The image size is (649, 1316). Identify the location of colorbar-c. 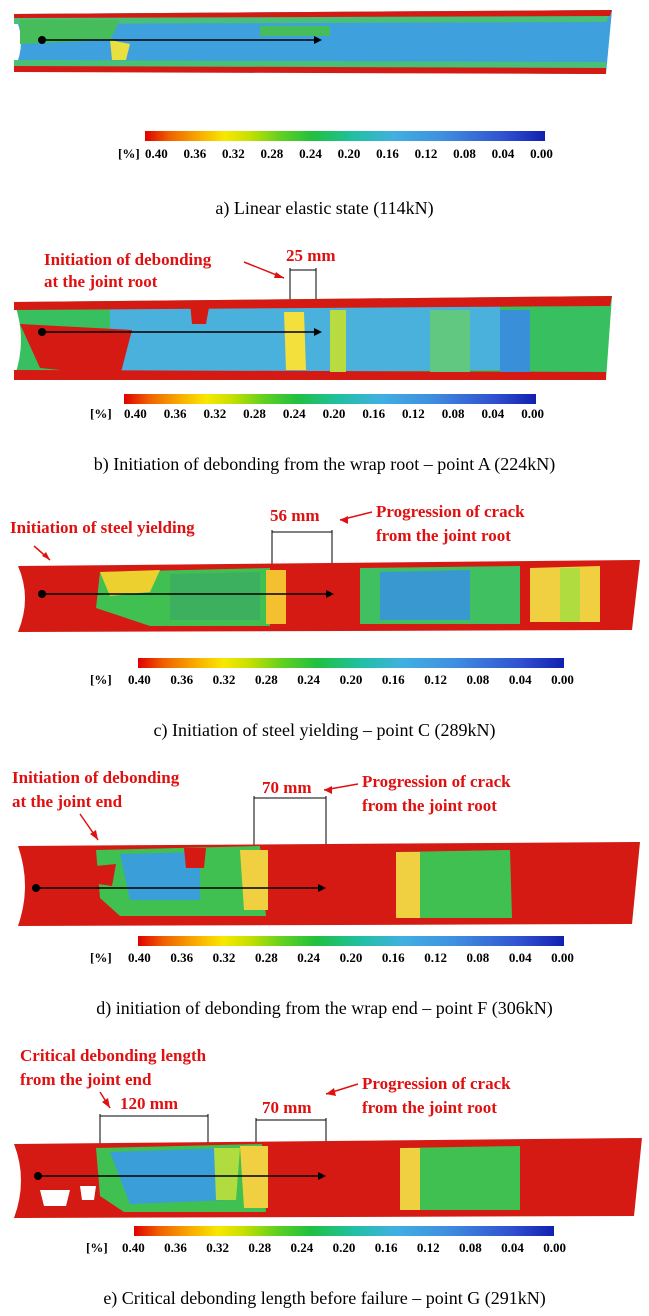
(351, 665).